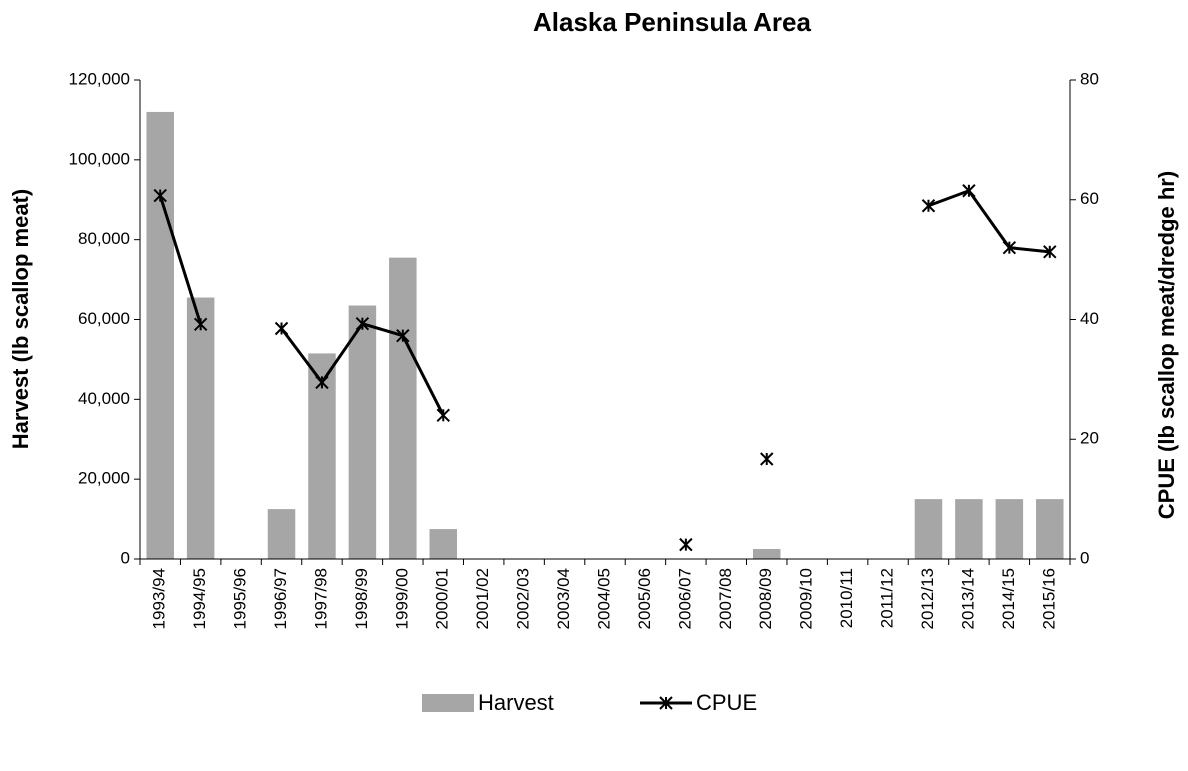  What do you see at coordinates (927, 598) in the screenshot?
I see `x-tick-label: 2012/13` at bounding box center [927, 598].